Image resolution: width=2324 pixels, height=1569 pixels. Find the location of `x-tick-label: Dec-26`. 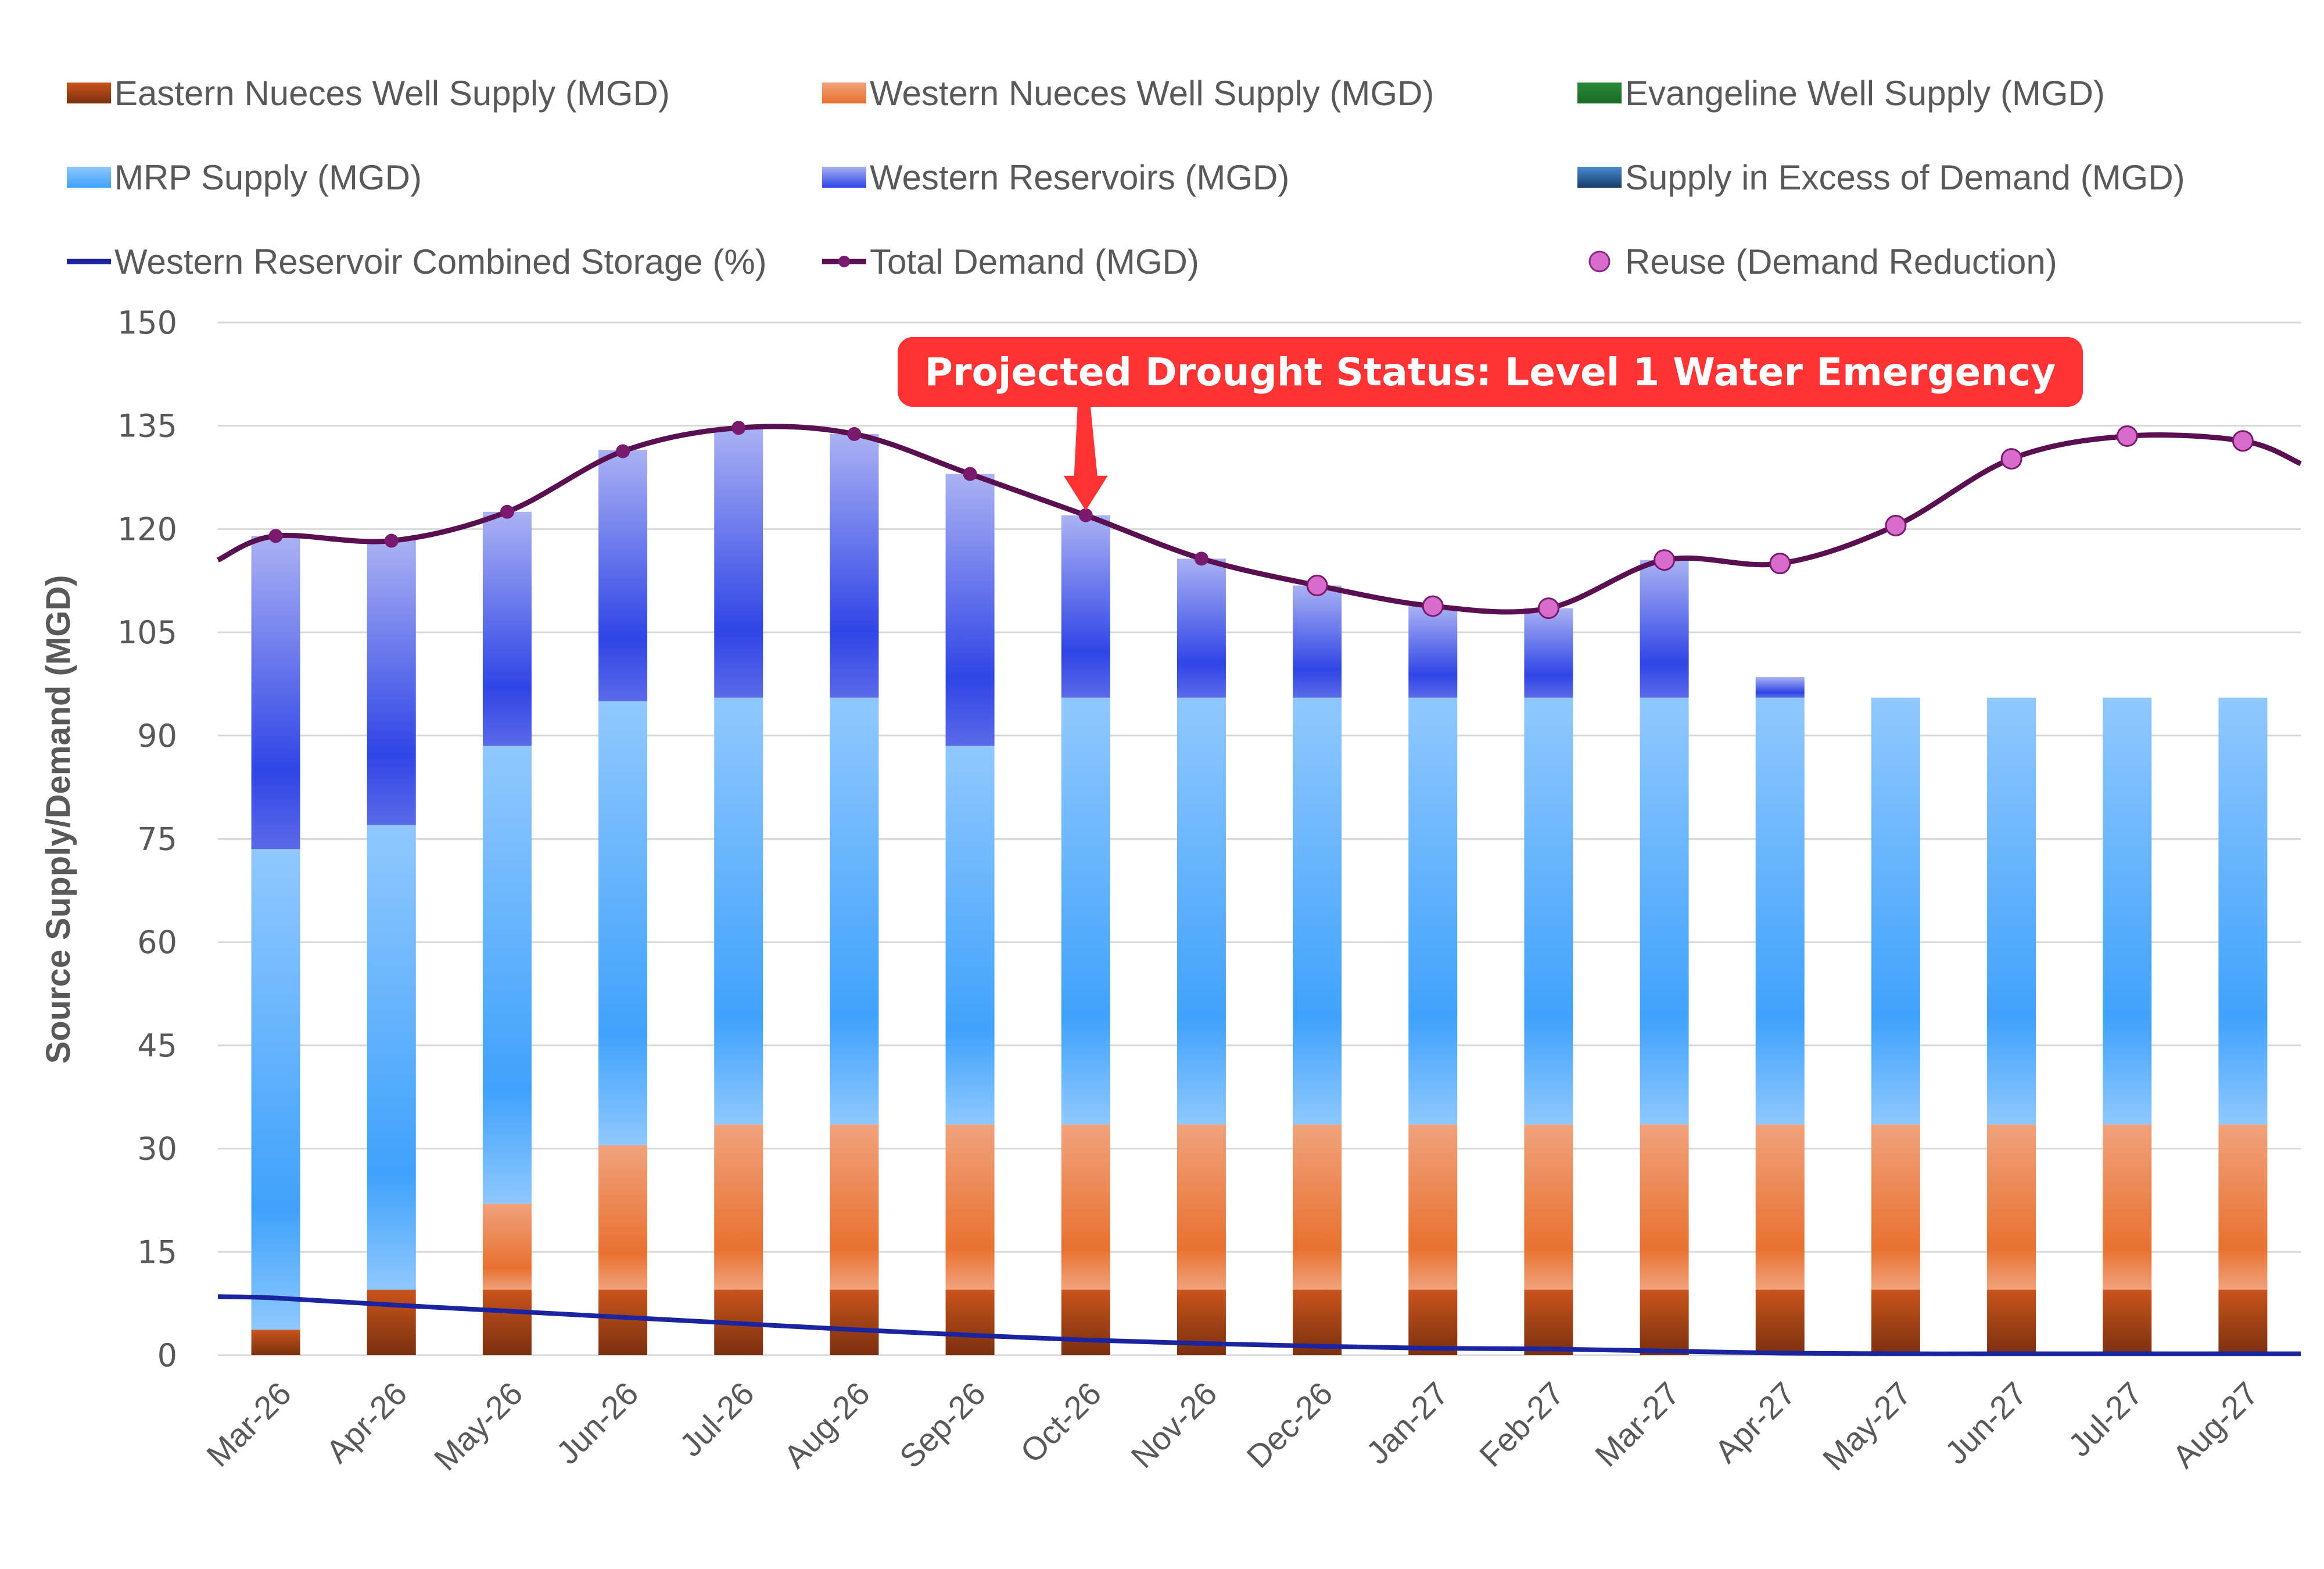

x-tick-label: Dec-26 is located at coordinates (1289, 1425).